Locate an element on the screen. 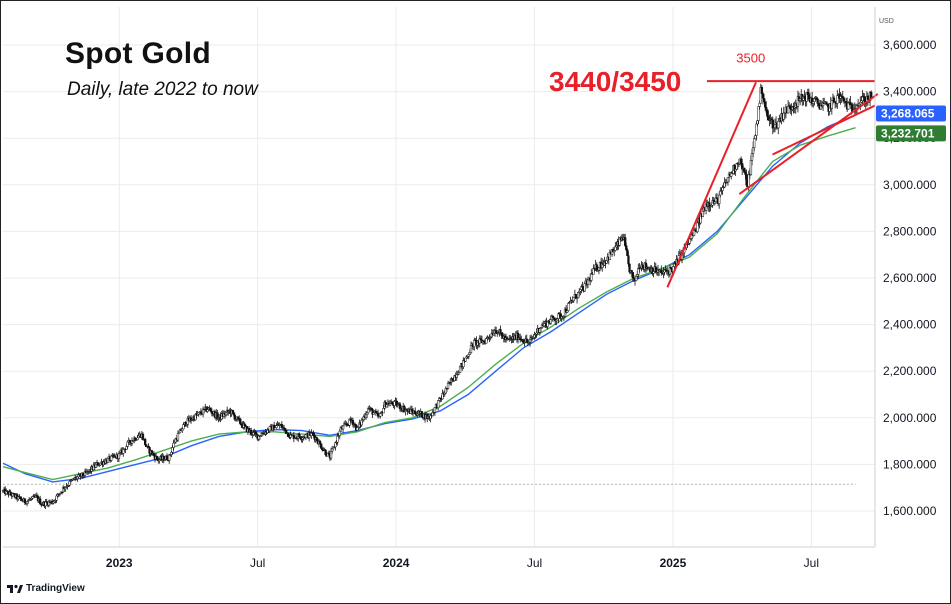 Image resolution: width=951 pixels, height=604 pixels. y-tick-label: 3,600.000 is located at coordinates (910, 45).